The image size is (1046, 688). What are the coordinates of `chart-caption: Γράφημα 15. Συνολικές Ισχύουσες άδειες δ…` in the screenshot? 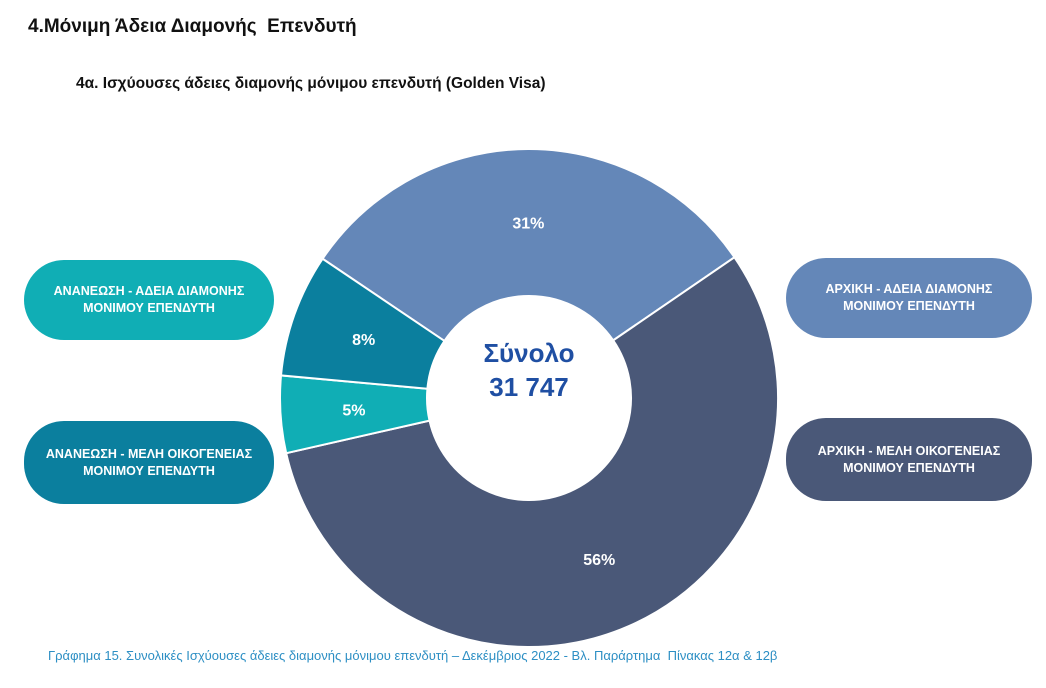 It's located at (413, 655).